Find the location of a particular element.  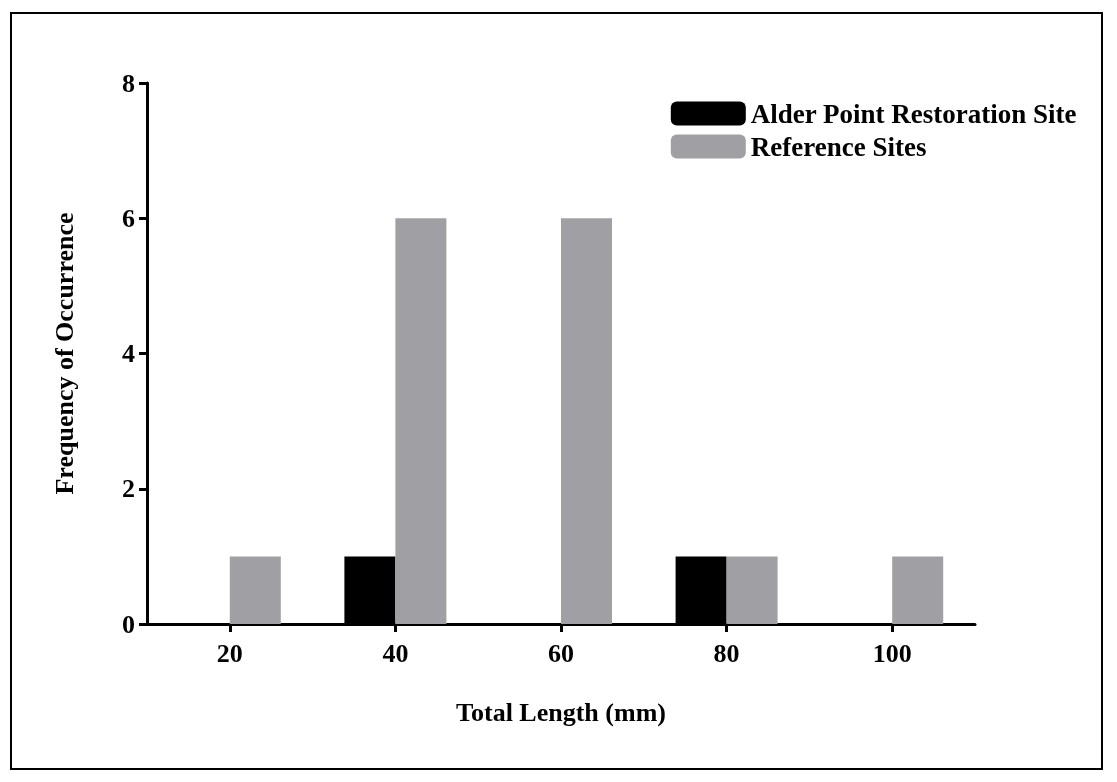

y-tick-label: 4 is located at coordinates (128, 353).